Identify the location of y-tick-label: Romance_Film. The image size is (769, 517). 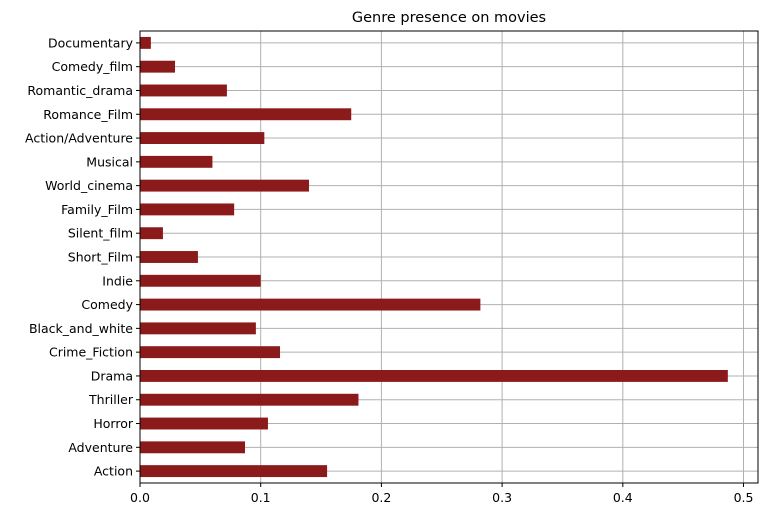
(88, 114).